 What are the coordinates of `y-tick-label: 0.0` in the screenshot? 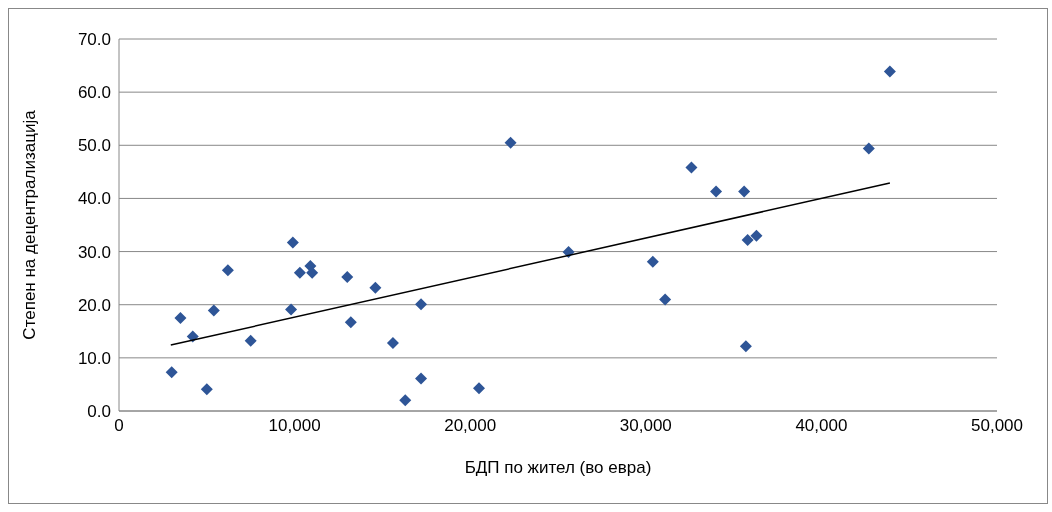 It's located at (99, 412).